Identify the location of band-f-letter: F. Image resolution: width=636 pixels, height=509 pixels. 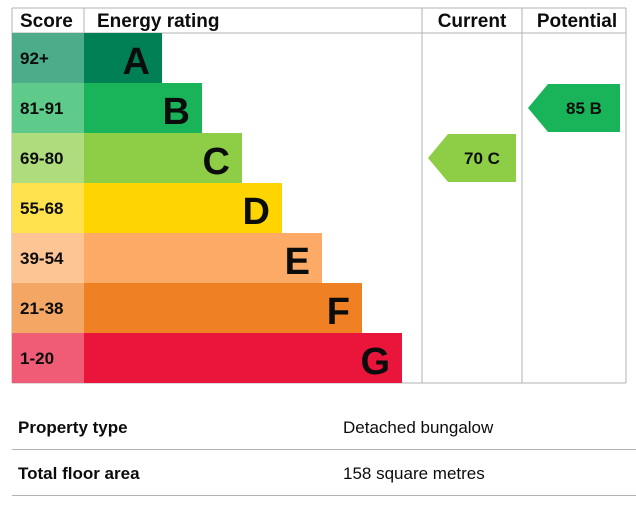
(338, 312).